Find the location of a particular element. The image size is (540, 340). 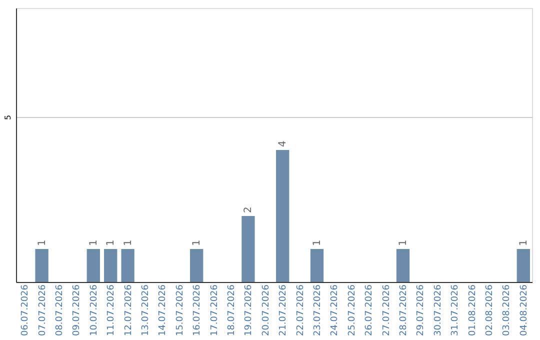

x-tick-label: 28.07.2026 is located at coordinates (404, 310).